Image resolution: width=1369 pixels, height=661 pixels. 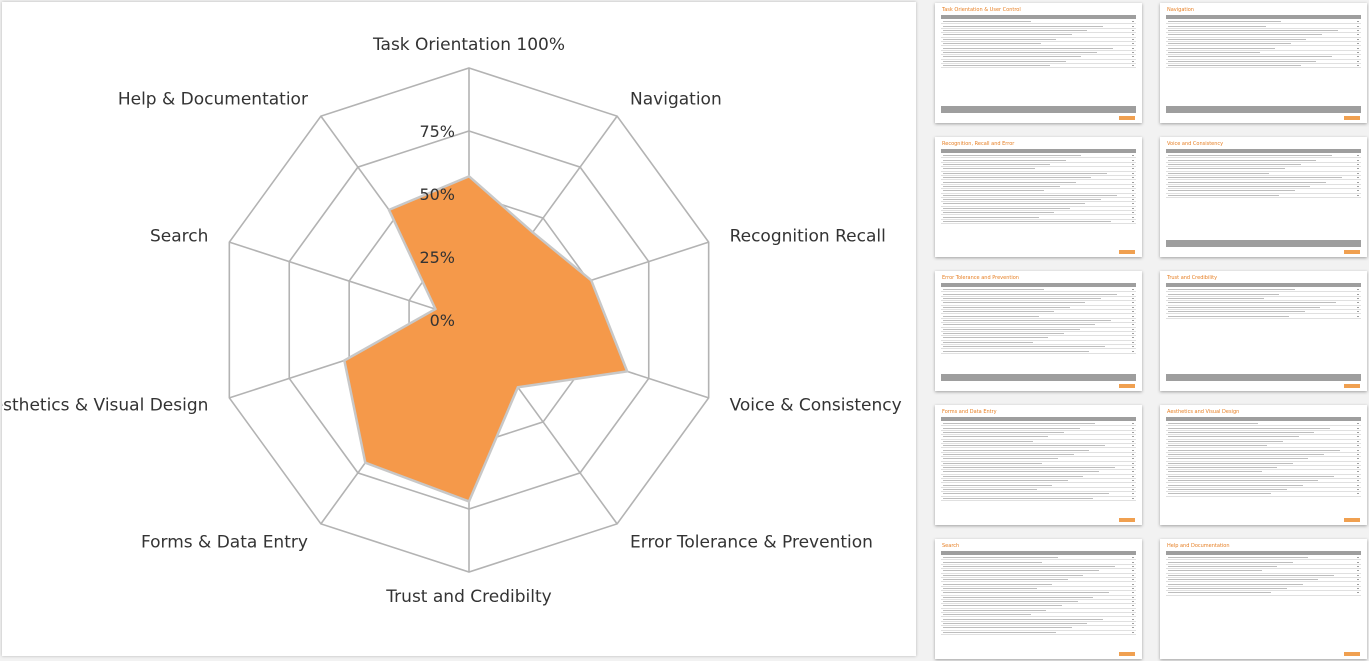 I want to click on thumbnail-title: Recognition, Recall and Error, so click(x=978, y=144).